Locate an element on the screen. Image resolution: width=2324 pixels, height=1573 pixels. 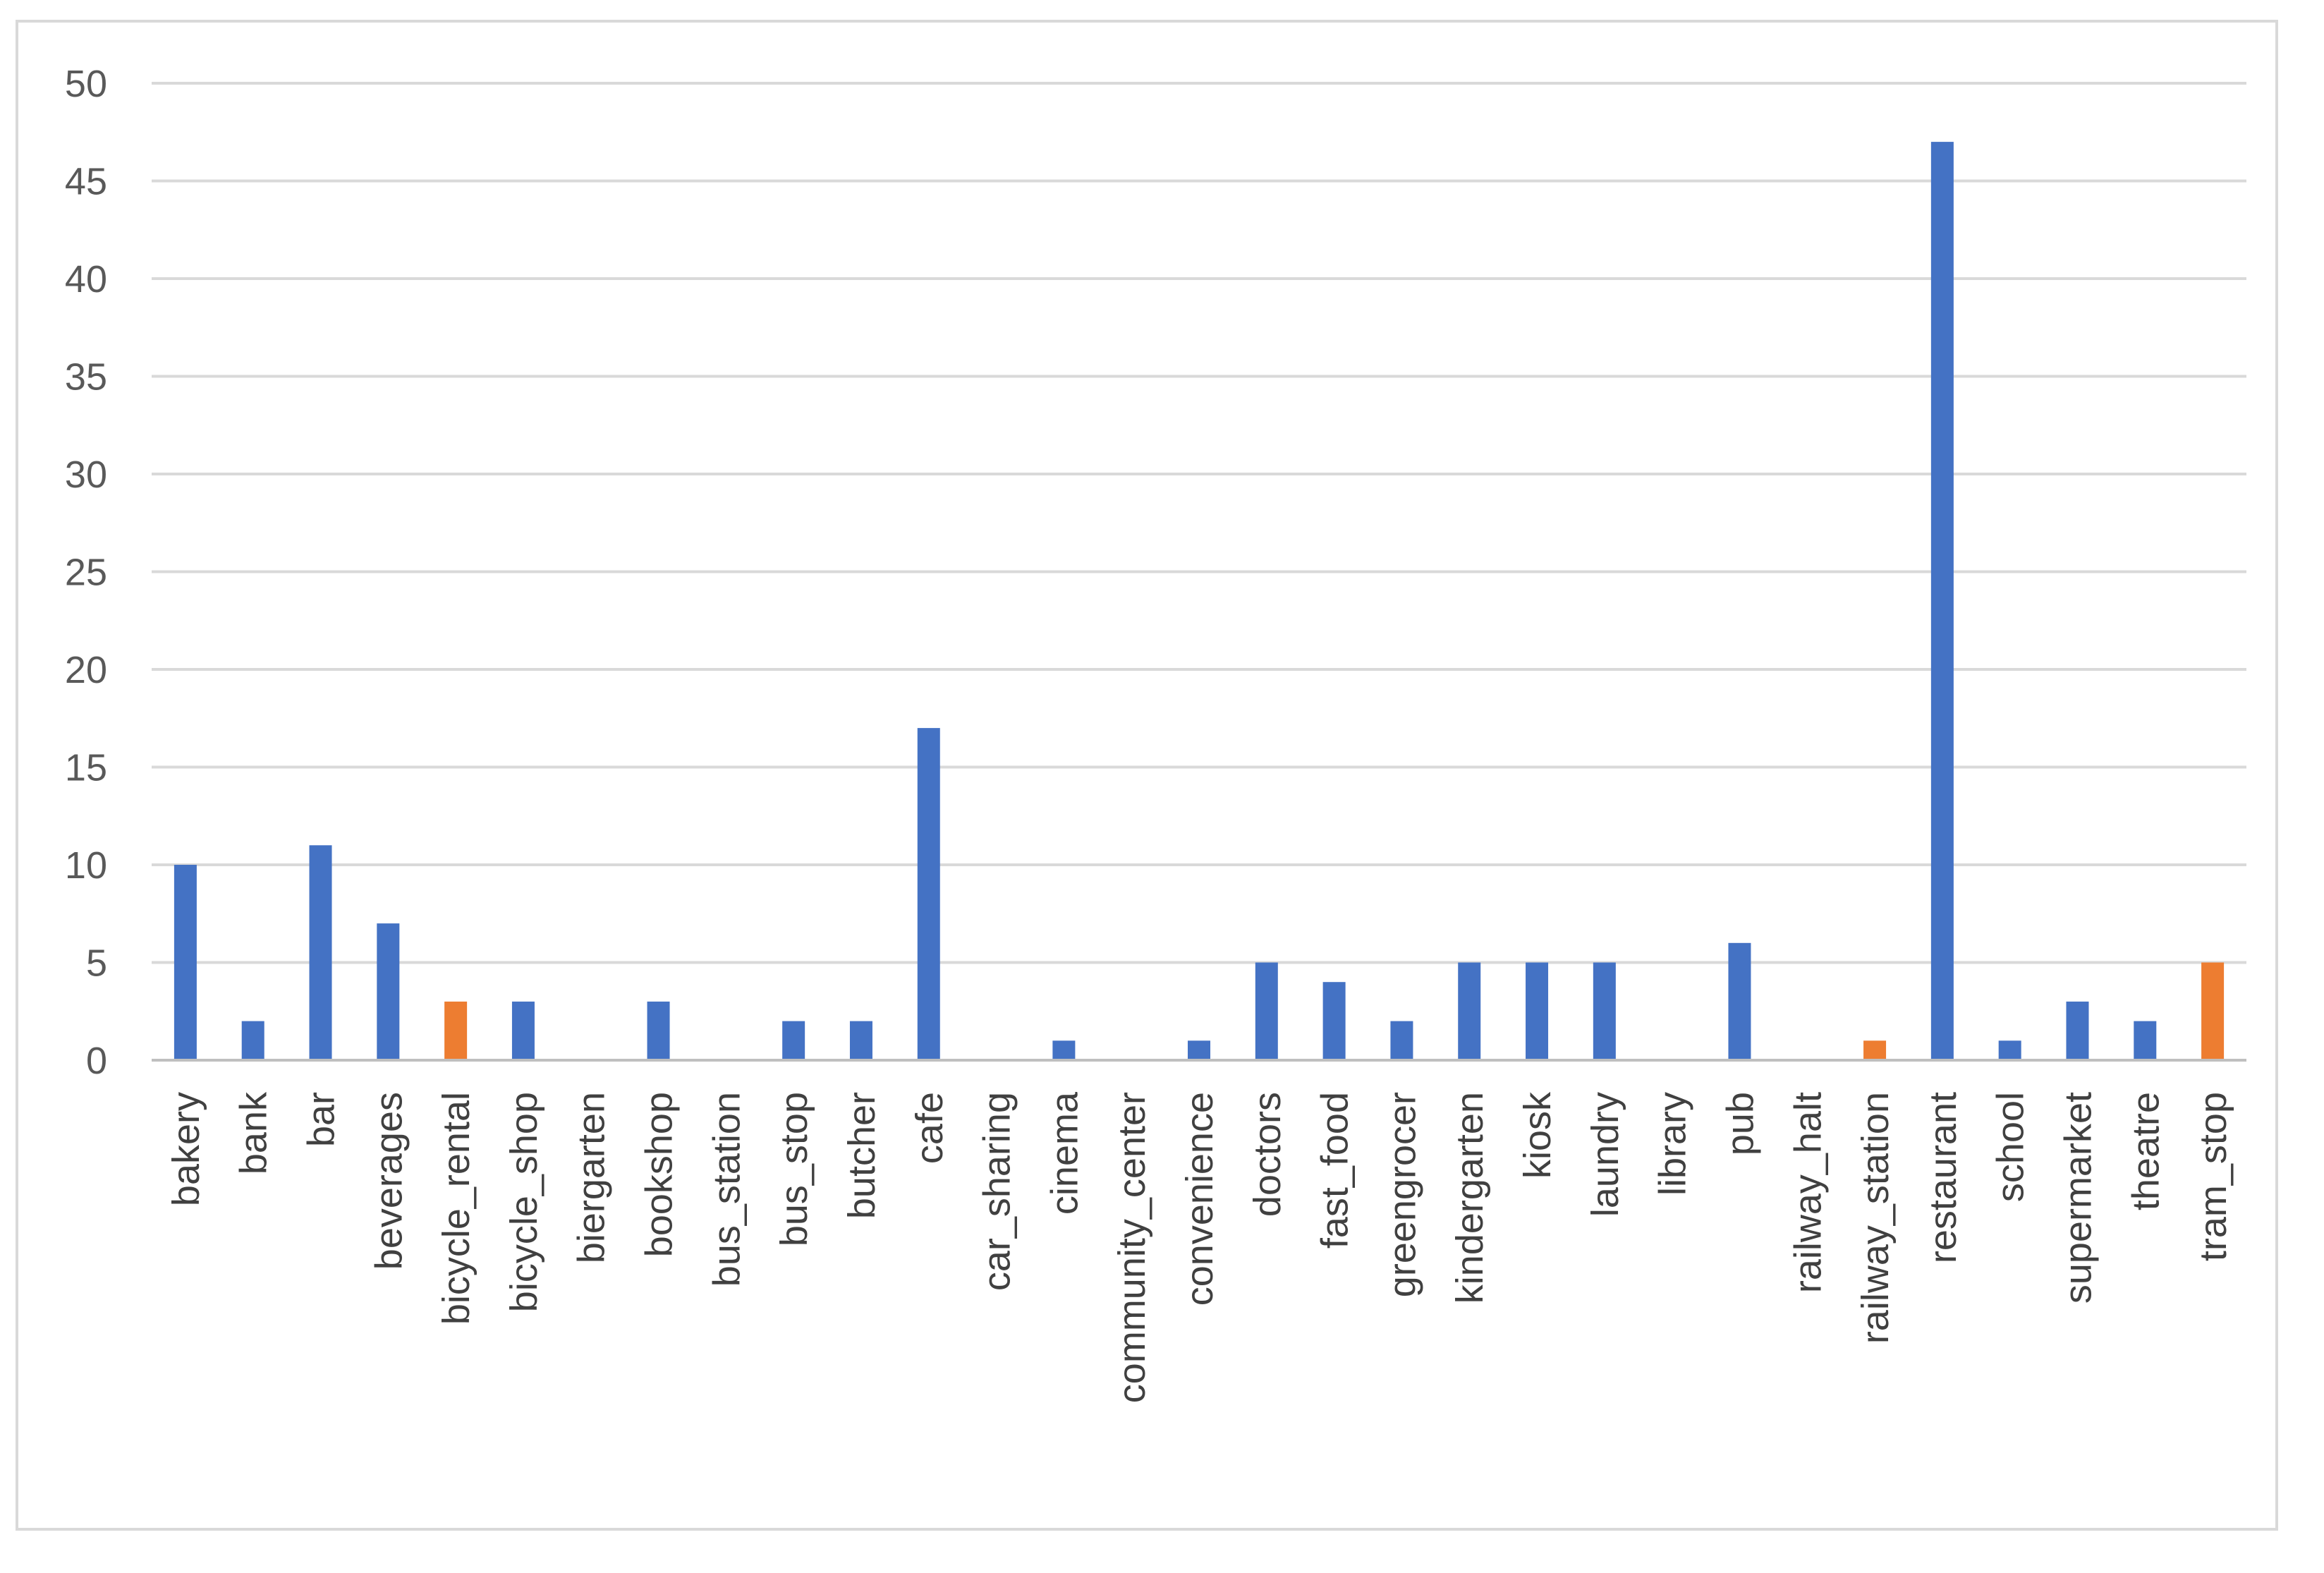
x-tick-label: kindergarten is located at coordinates (1470, 1198).